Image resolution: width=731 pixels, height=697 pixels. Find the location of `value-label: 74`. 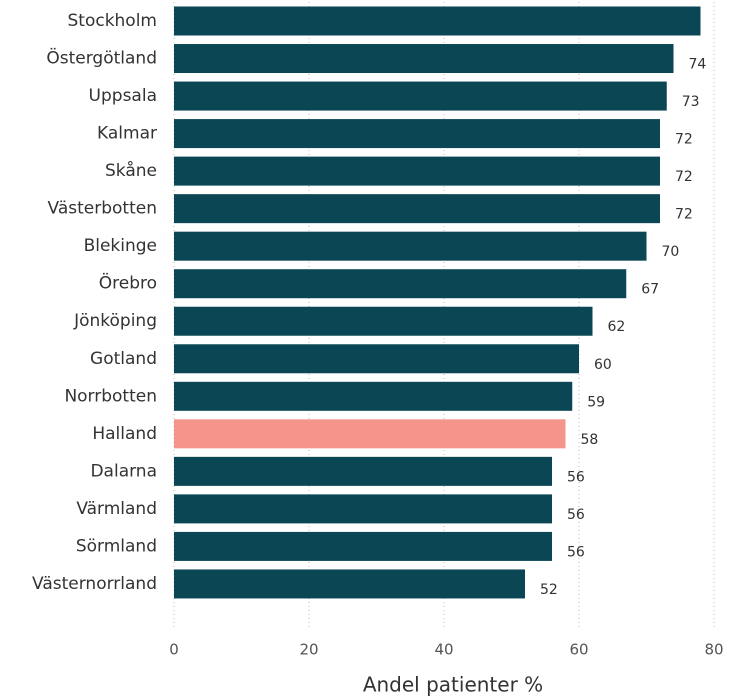

value-label: 74 is located at coordinates (698, 65).